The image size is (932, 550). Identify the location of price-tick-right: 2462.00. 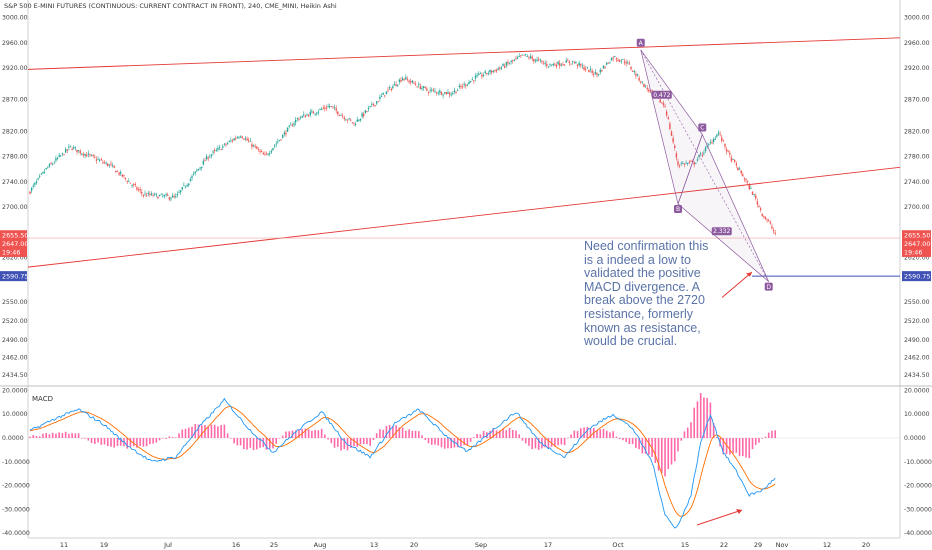
(917, 357).